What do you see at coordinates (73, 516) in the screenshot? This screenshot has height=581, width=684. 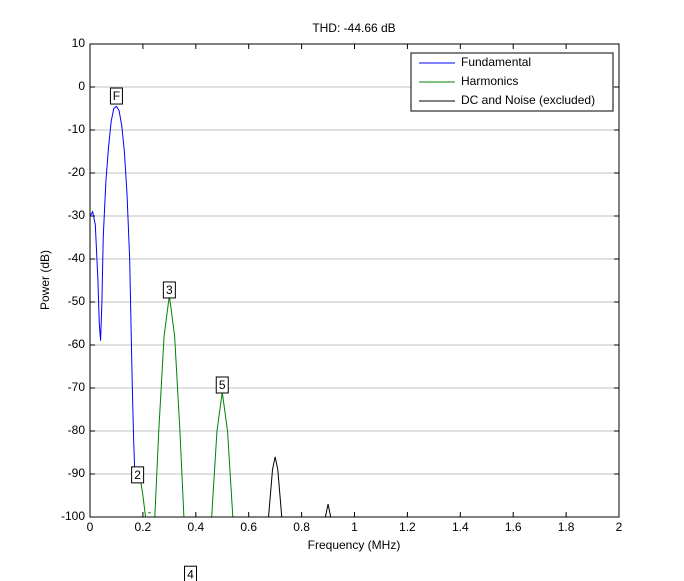 I see `y-tick-label: -100` at bounding box center [73, 516].